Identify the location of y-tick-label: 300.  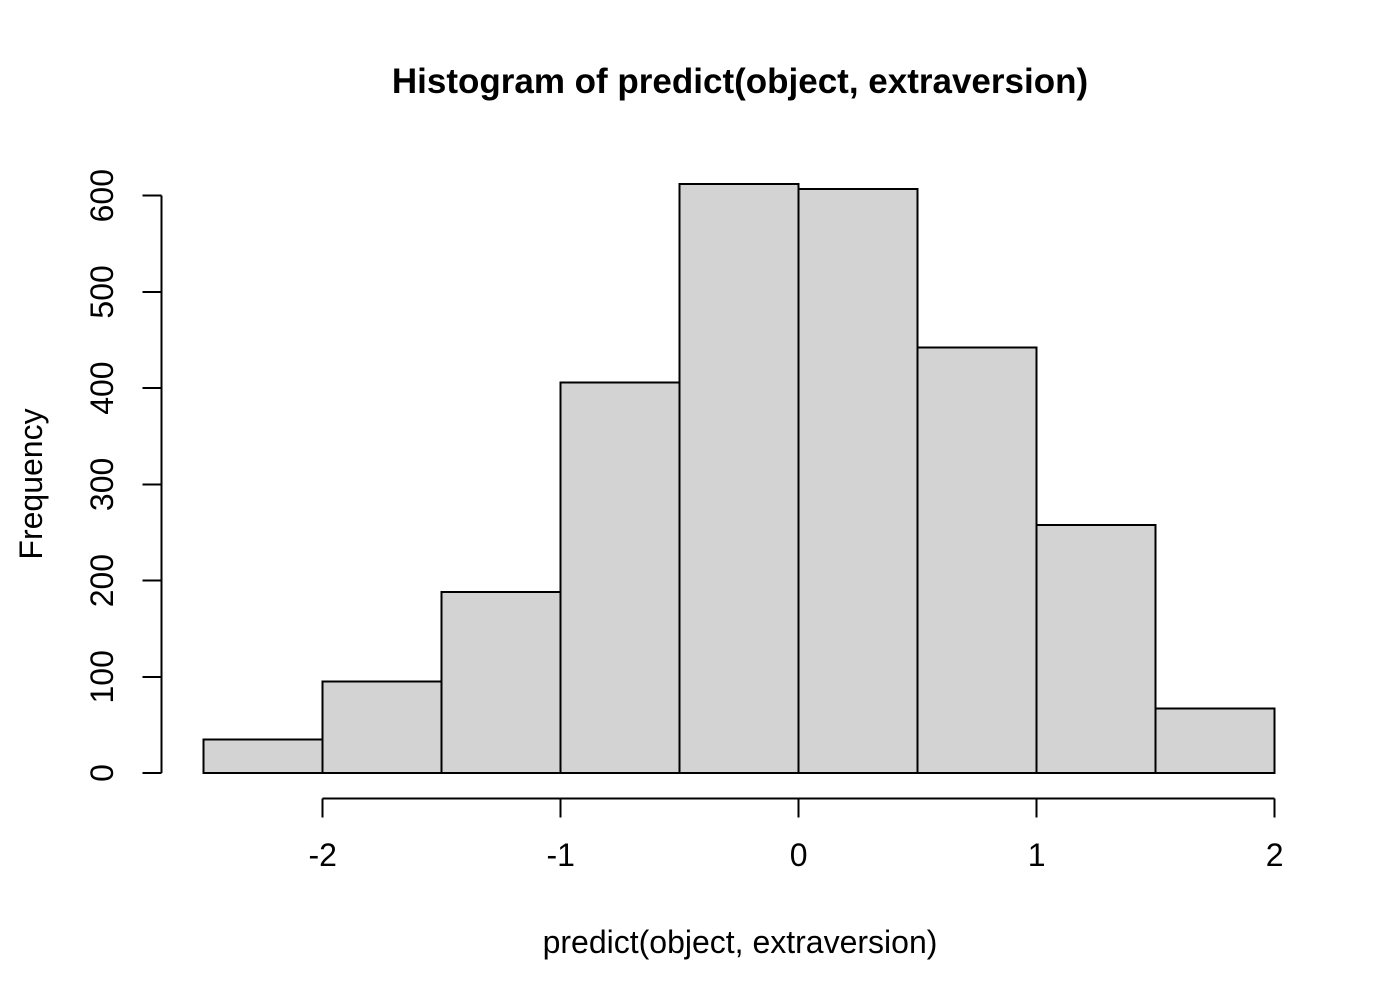
(102, 484).